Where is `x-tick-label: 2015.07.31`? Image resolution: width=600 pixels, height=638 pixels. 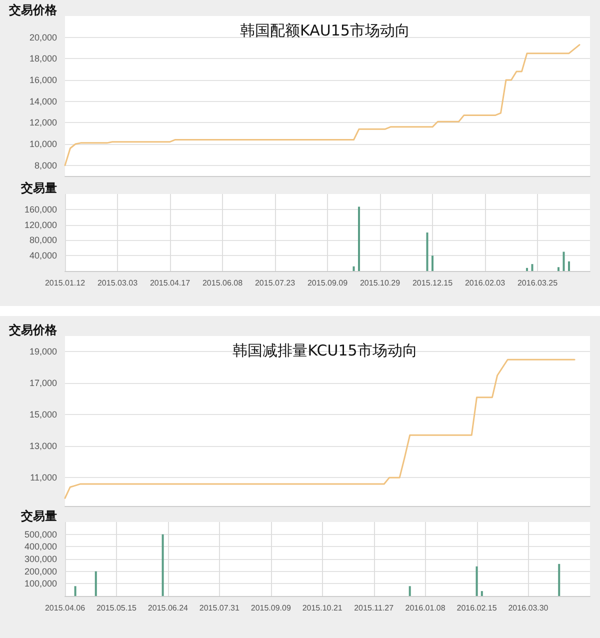
x-tick-label: 2015.07.31 is located at coordinates (219, 608).